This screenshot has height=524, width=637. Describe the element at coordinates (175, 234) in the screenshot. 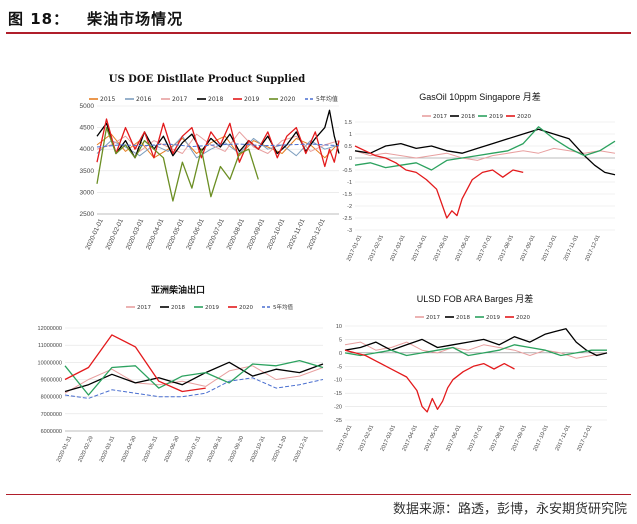

I see `x-tick-label: 2020-05-01` at that location.